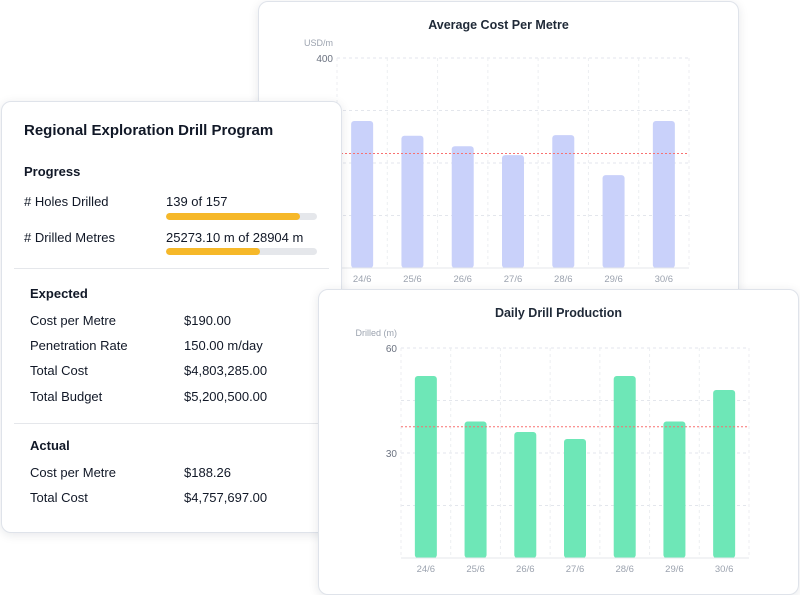 This screenshot has width=800, height=595. Describe the element at coordinates (674, 569) in the screenshot. I see `production-x-tick-label: 29/6` at that location.